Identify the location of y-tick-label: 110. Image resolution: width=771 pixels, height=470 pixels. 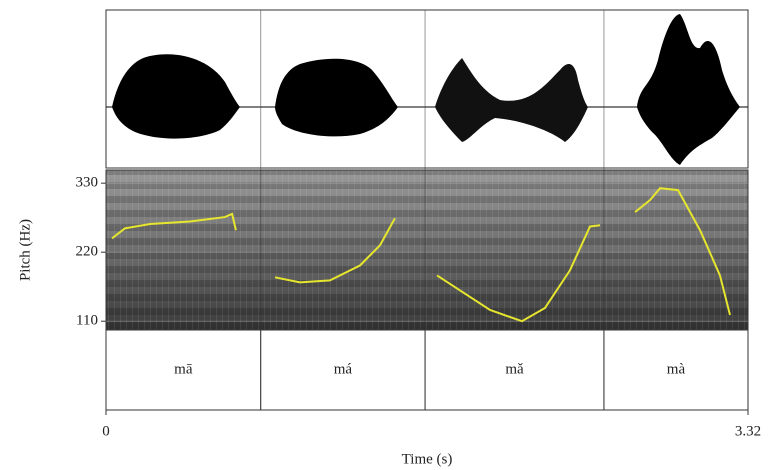
(87, 321).